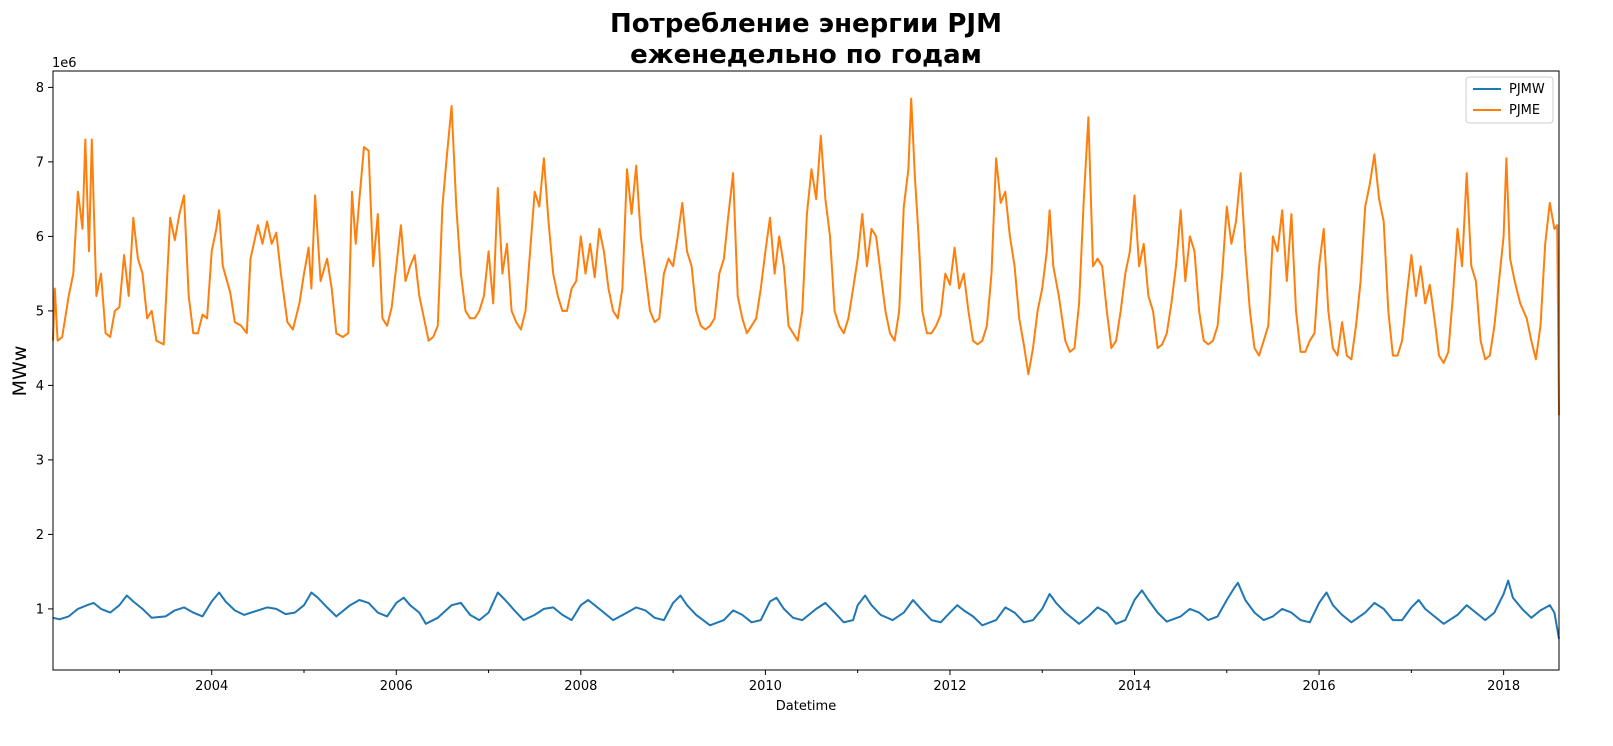 This screenshot has height=746, width=1613. What do you see at coordinates (20, 371) in the screenshot?
I see `y-axis-label: MWw` at bounding box center [20, 371].